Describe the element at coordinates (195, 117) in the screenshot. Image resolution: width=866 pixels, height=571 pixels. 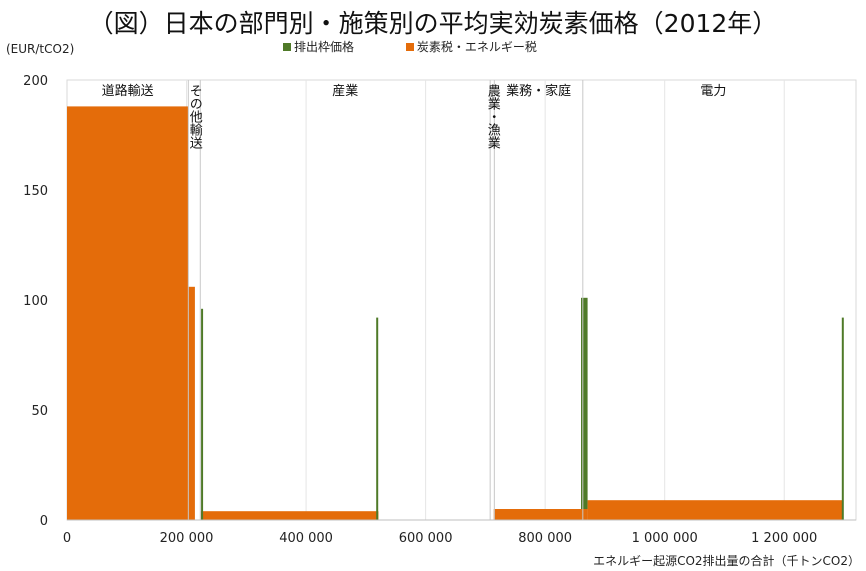
I see `sector-label: その他輸送` at that location.